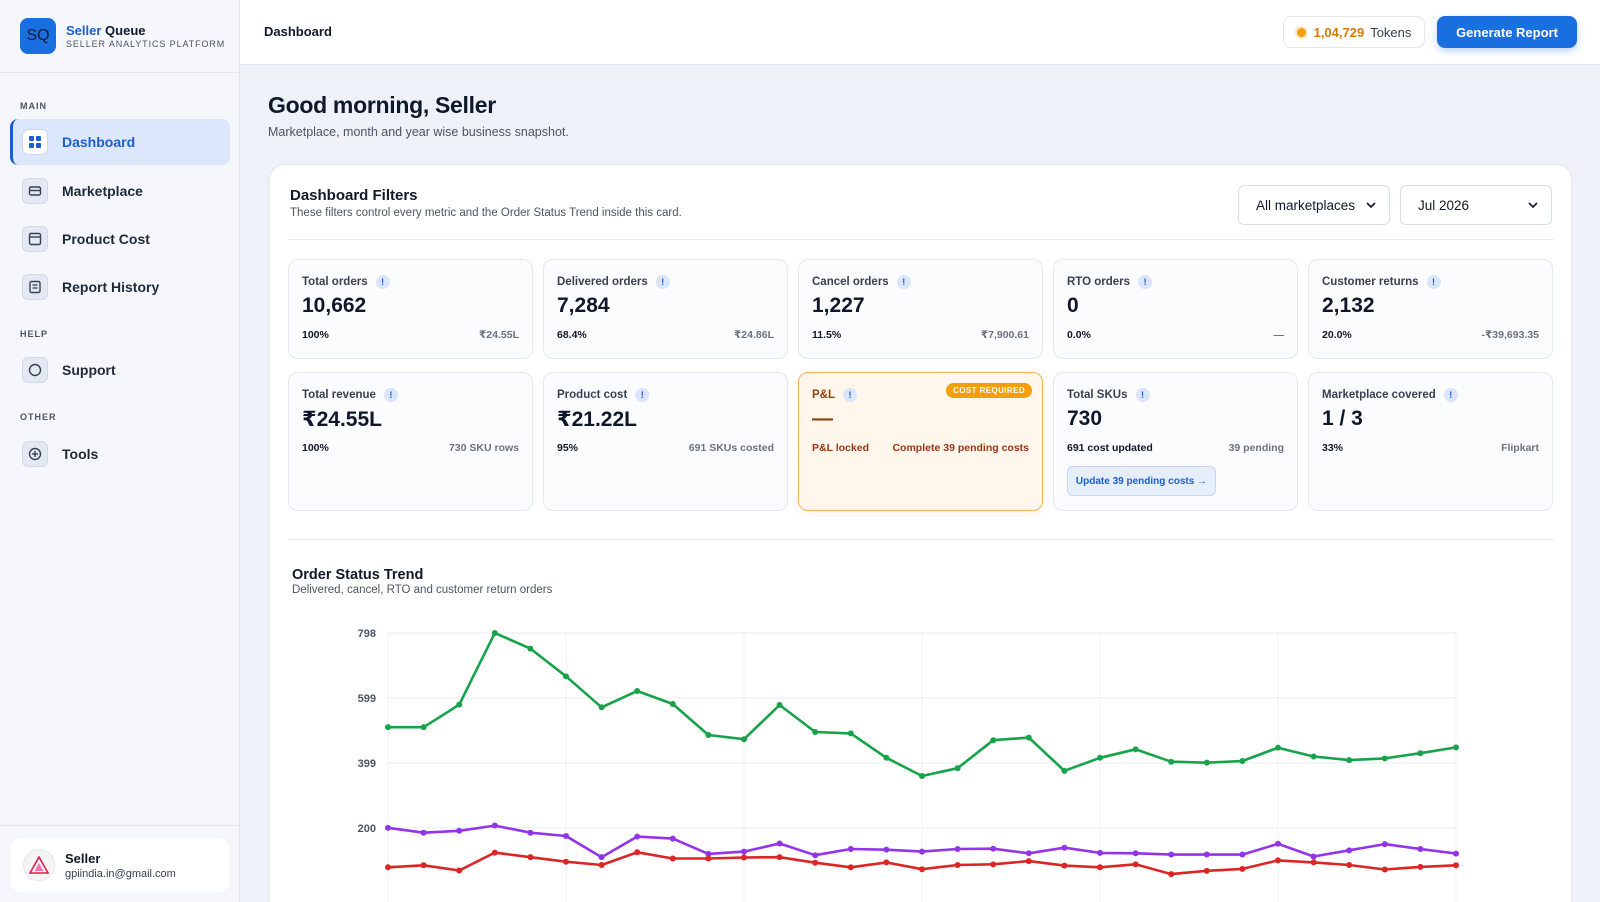 This screenshot has width=1600, height=902. I want to click on update-pending-costs-button: Update 39 pending costs →, so click(1141, 481).